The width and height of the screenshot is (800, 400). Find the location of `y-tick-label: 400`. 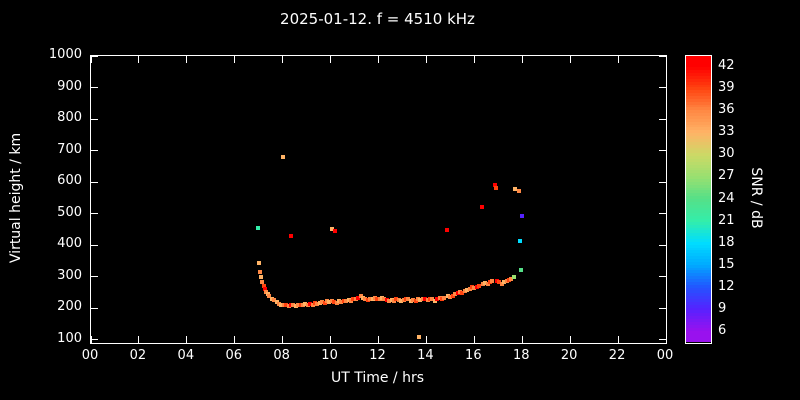

y-tick-label: 400 is located at coordinates (69, 244).